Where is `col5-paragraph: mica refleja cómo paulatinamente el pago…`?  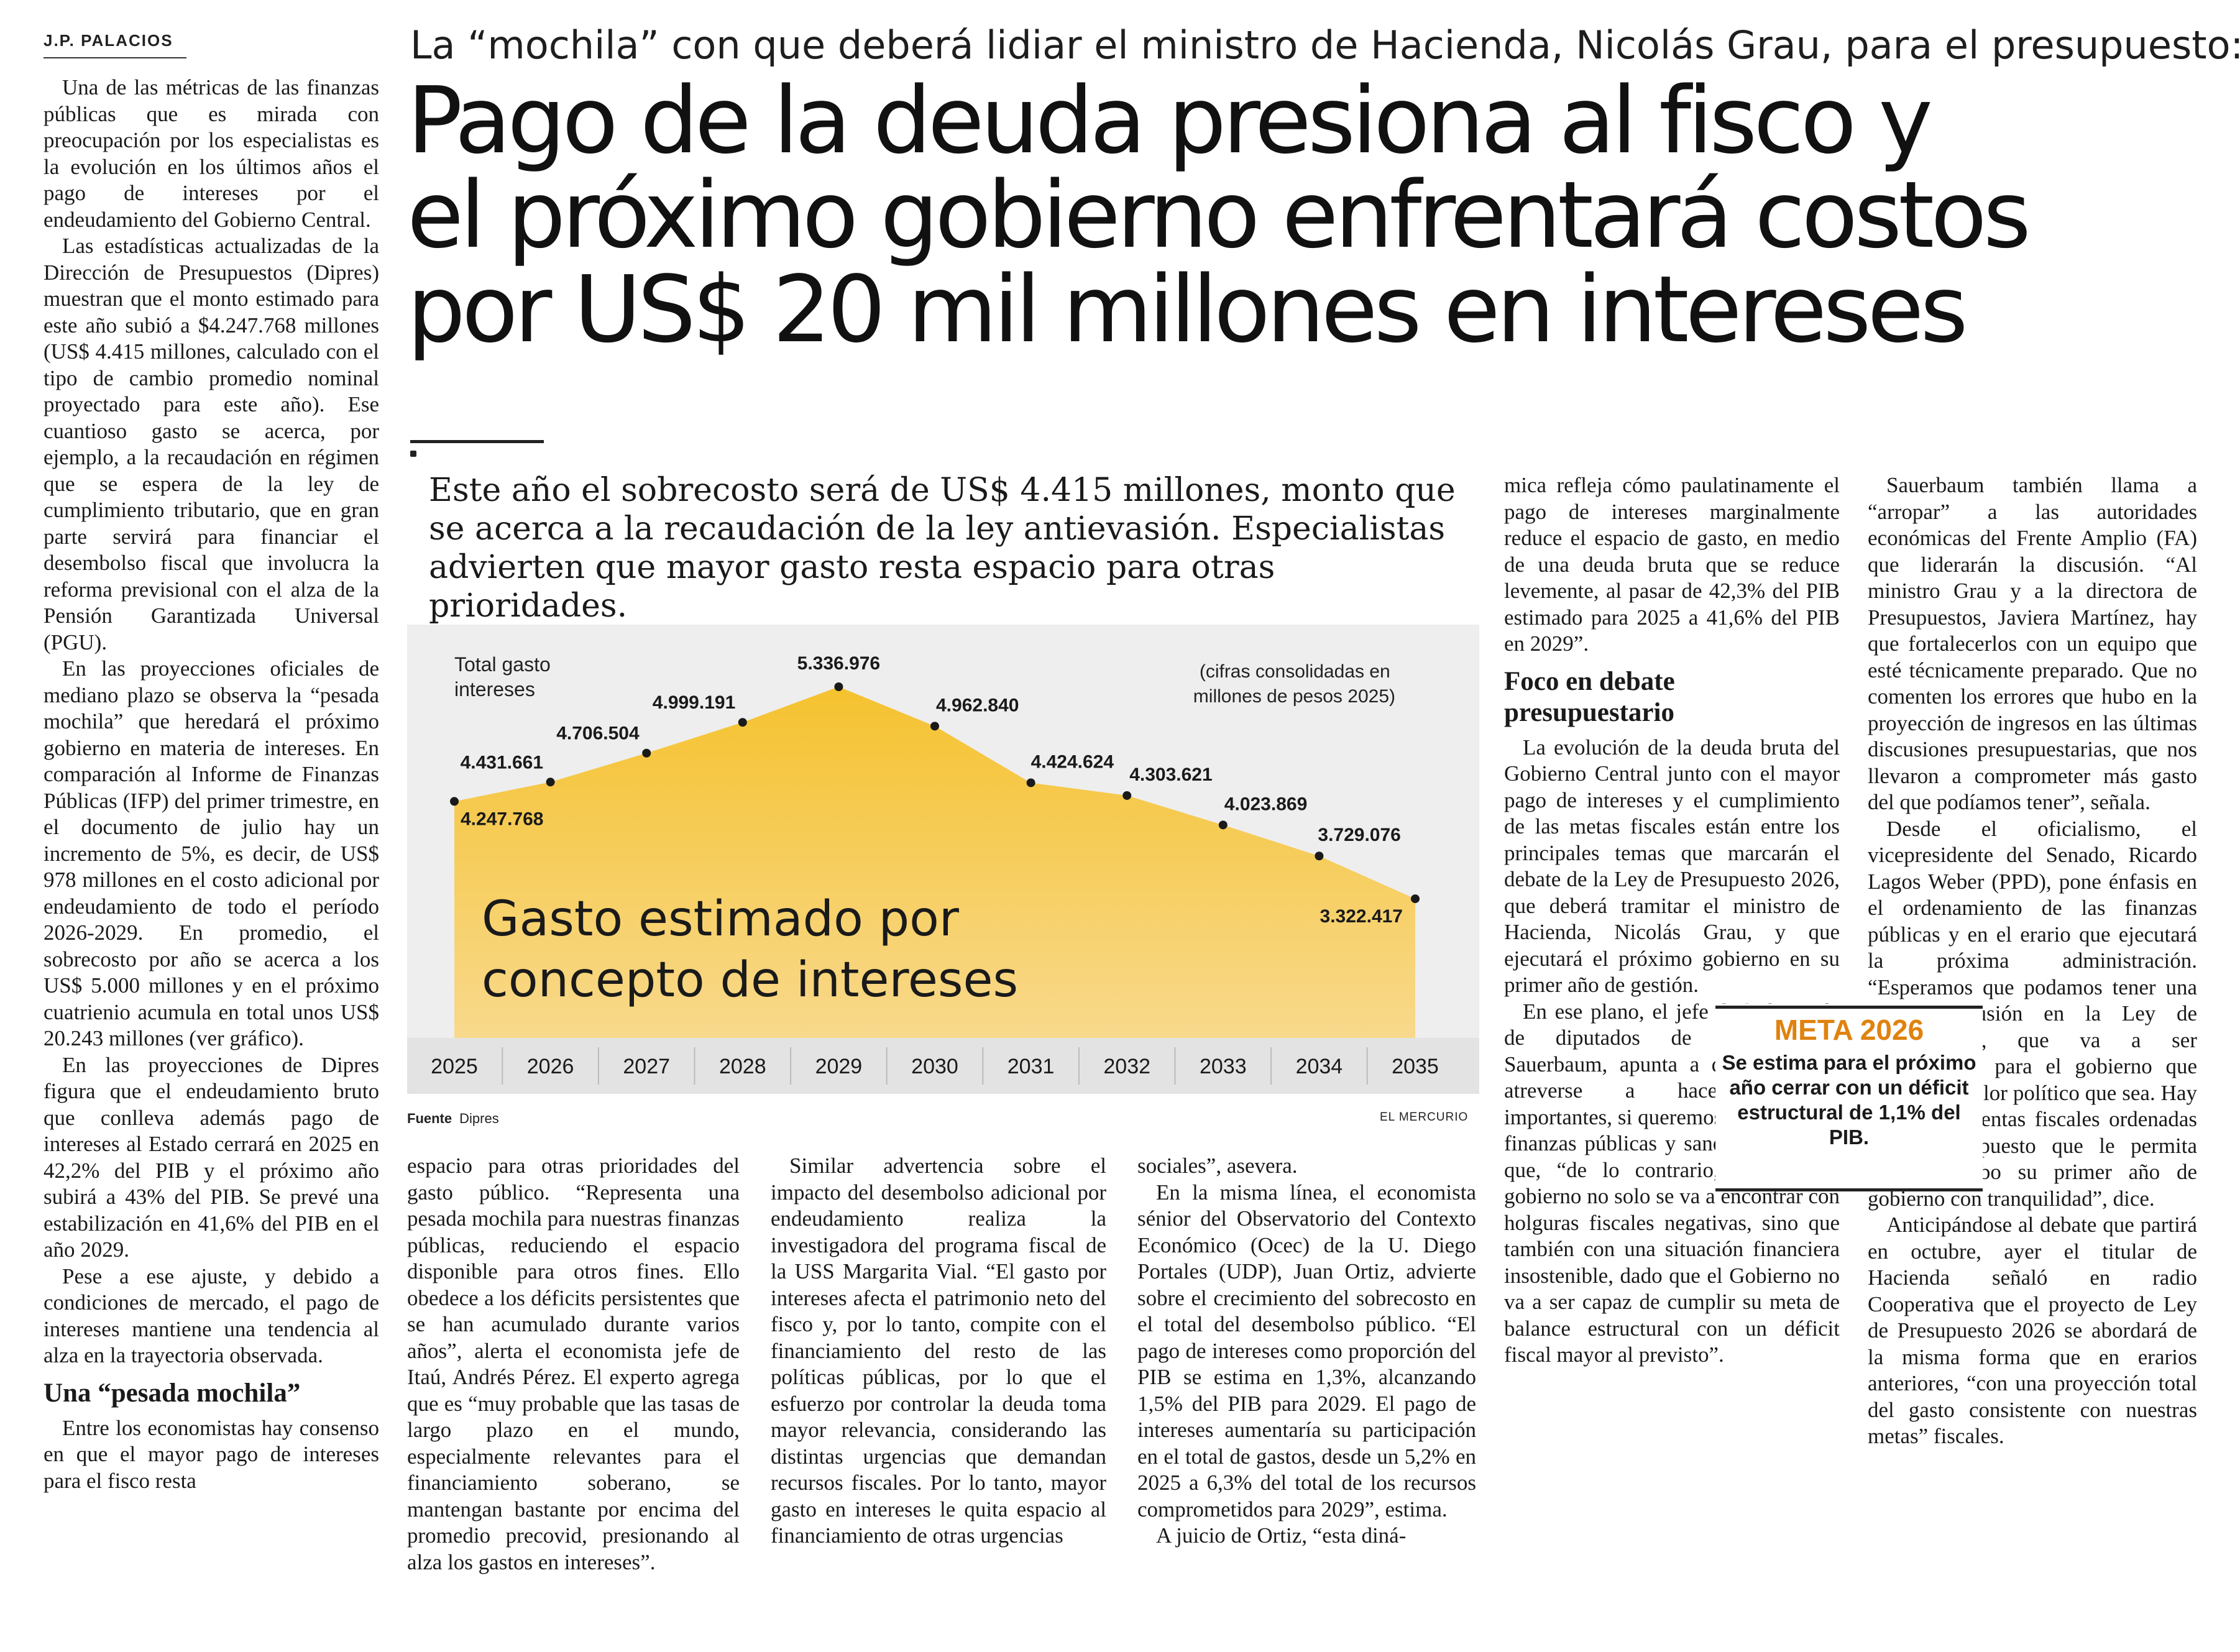
col5-paragraph: mica refleja cómo paulatinamente el pago… is located at coordinates (1672, 564).